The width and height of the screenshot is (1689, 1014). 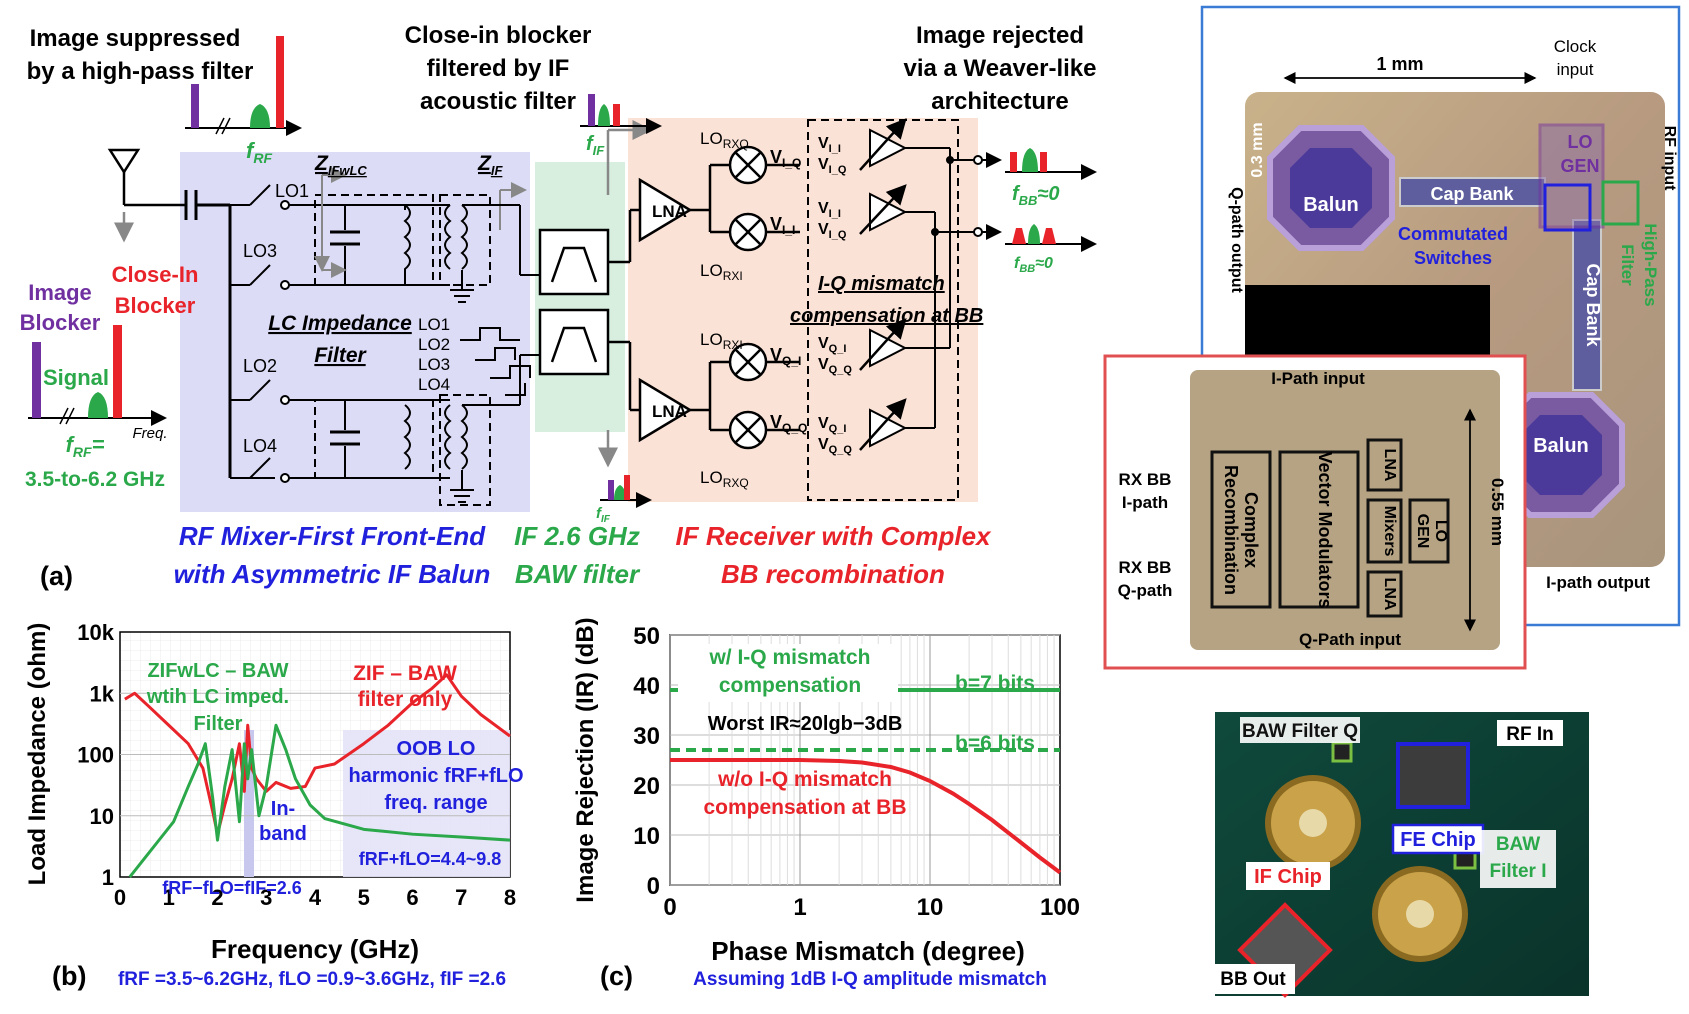 What do you see at coordinates (169, 897) in the screenshot?
I see `chart-b-xtick: 1` at bounding box center [169, 897].